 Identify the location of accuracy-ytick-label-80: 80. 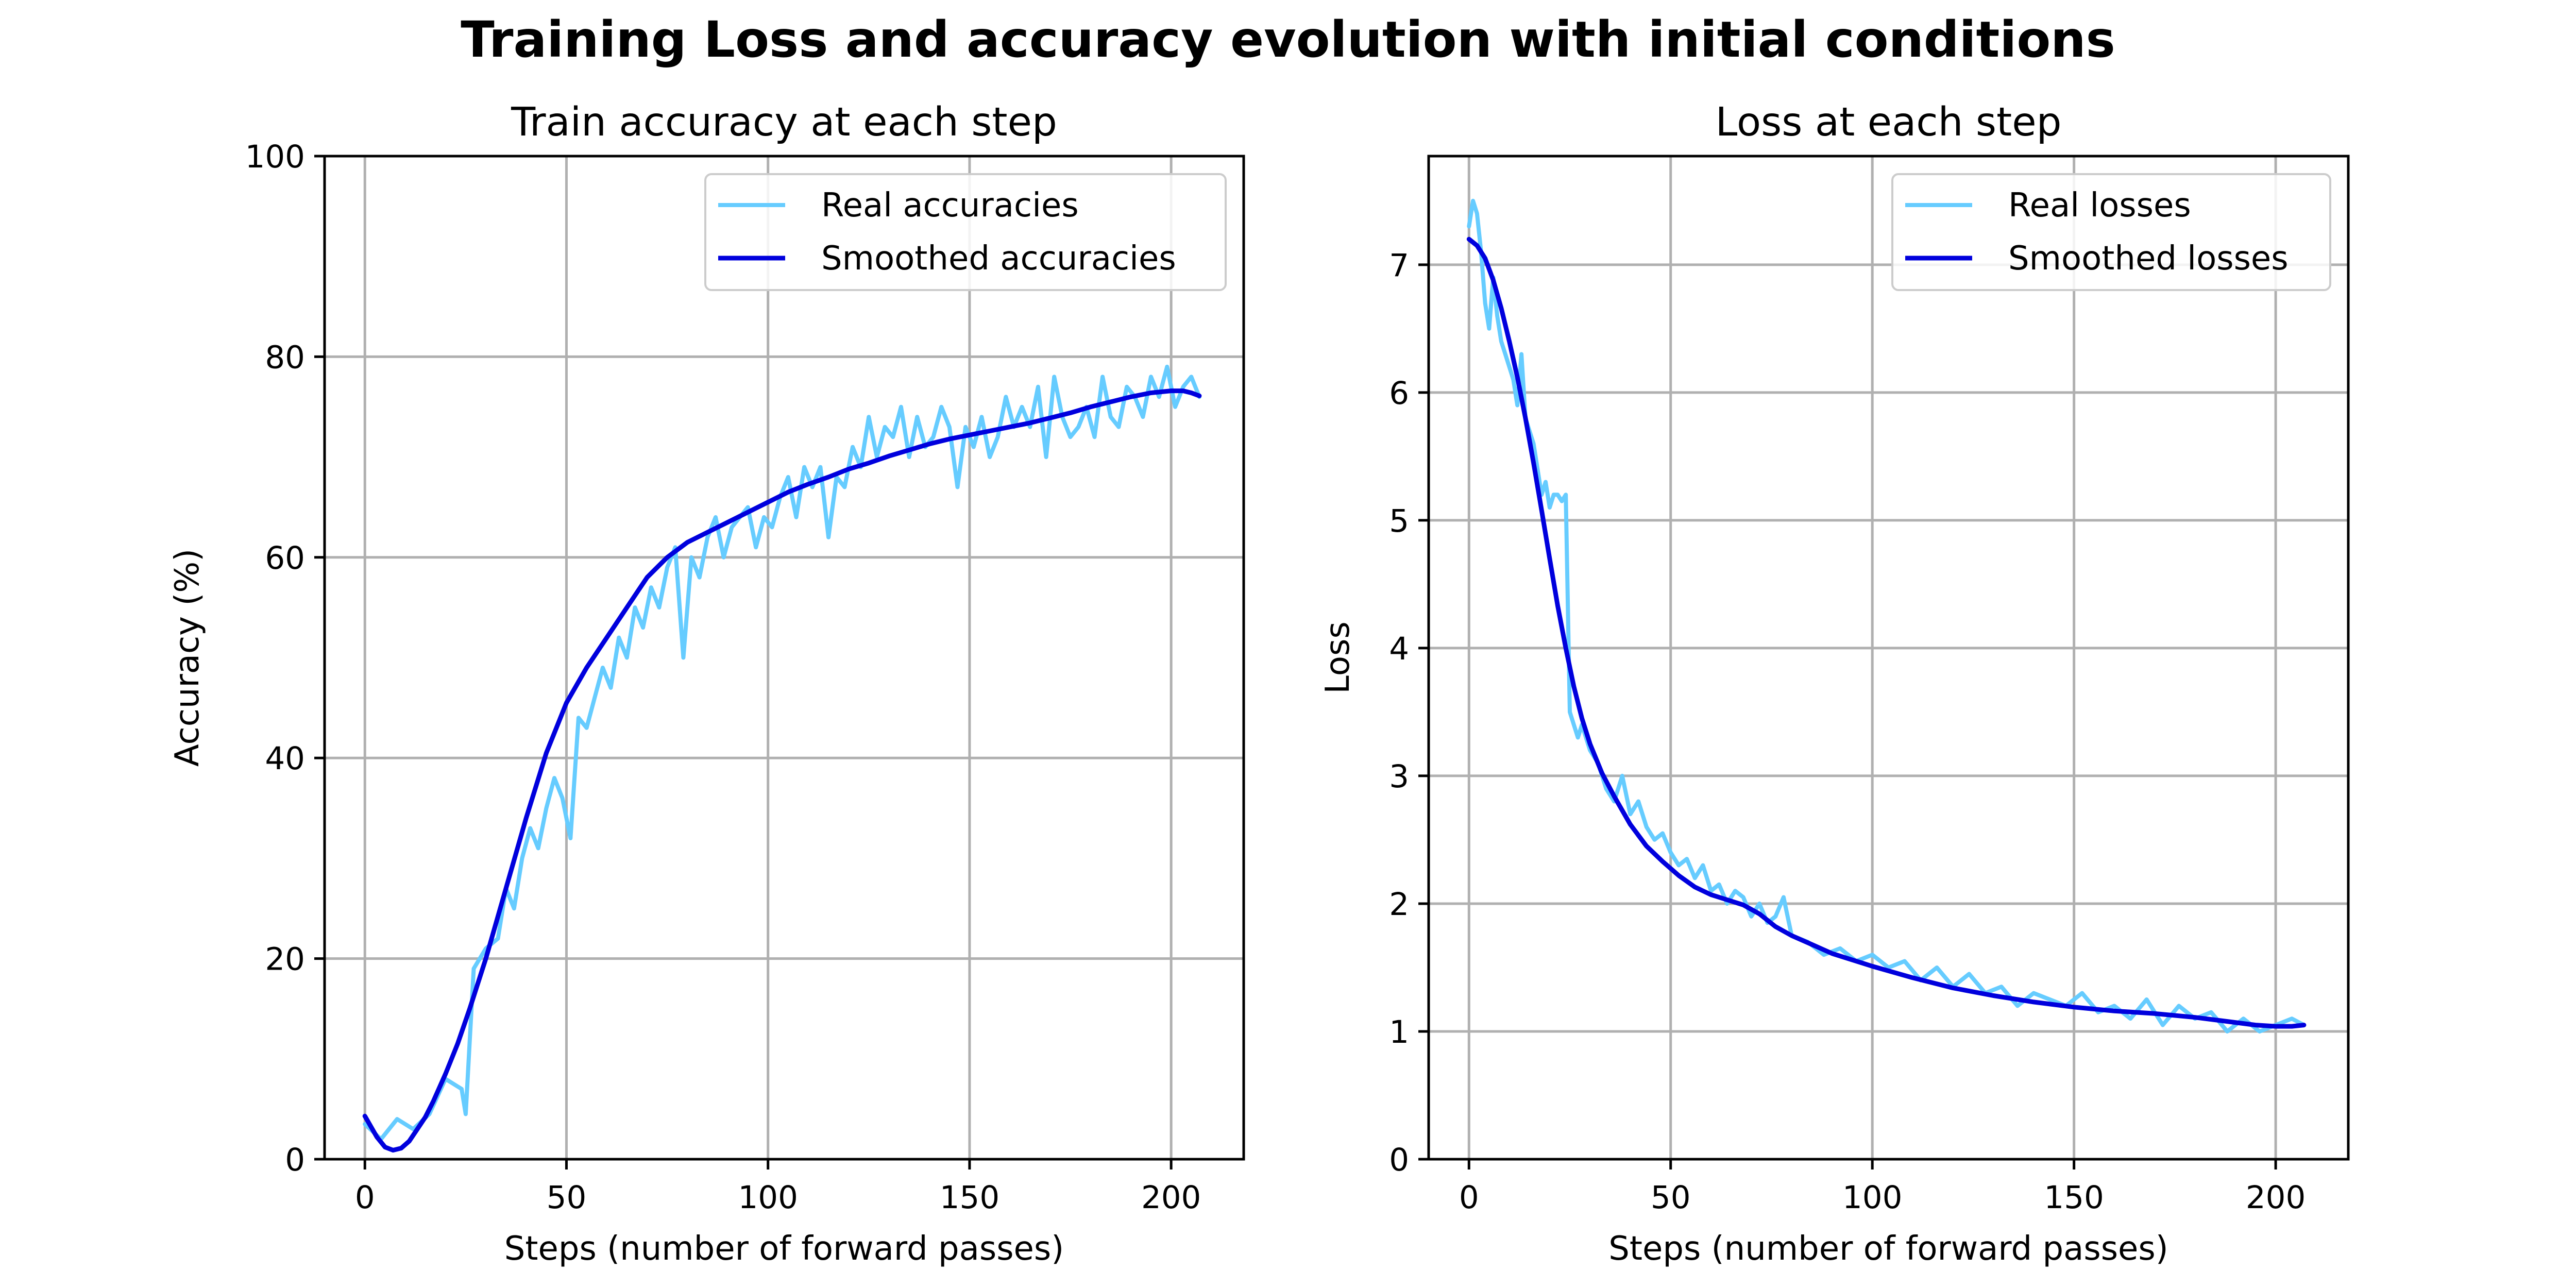
(285, 357).